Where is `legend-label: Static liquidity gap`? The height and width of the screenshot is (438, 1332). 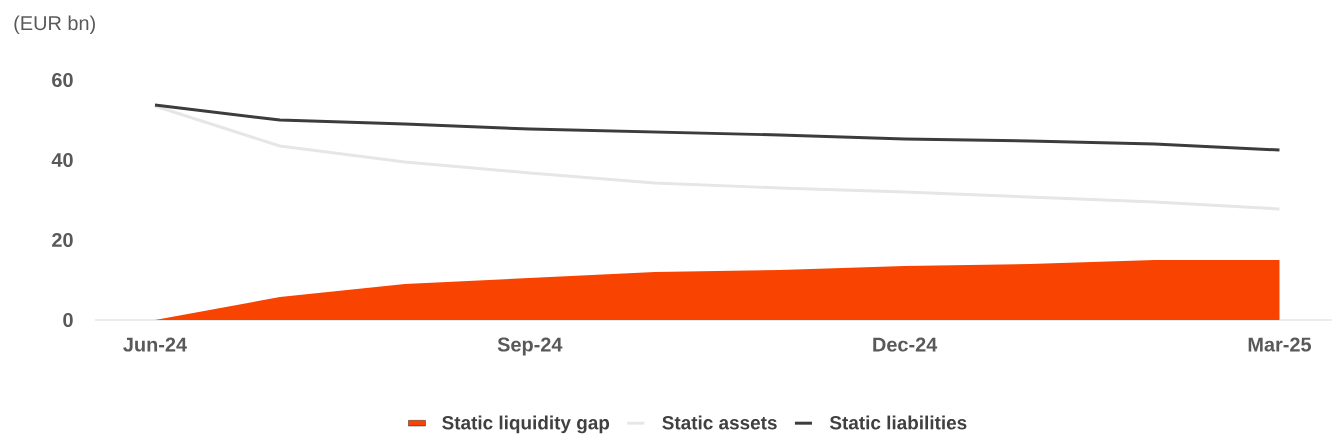
legend-label: Static liquidity gap is located at coordinates (526, 424).